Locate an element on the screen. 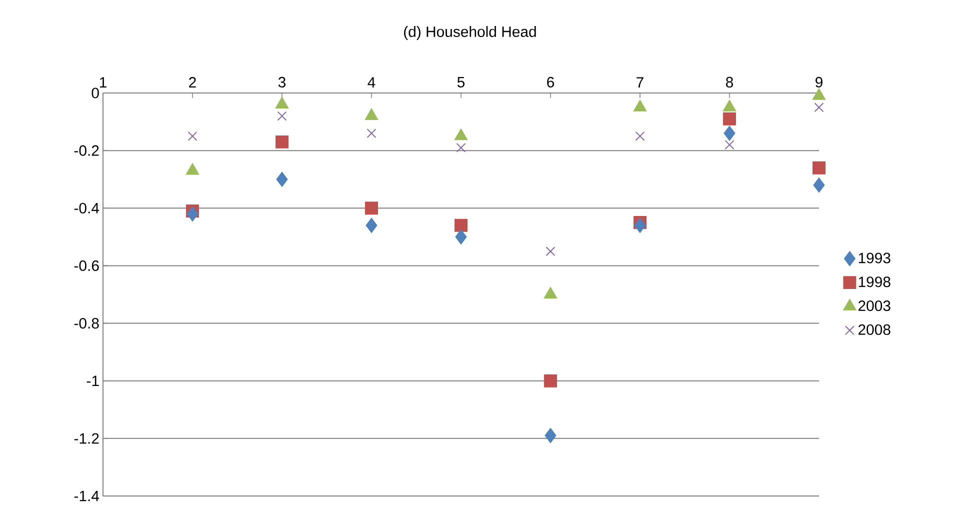 The width and height of the screenshot is (979, 523). x-tick-label: 1 is located at coordinates (103, 82).